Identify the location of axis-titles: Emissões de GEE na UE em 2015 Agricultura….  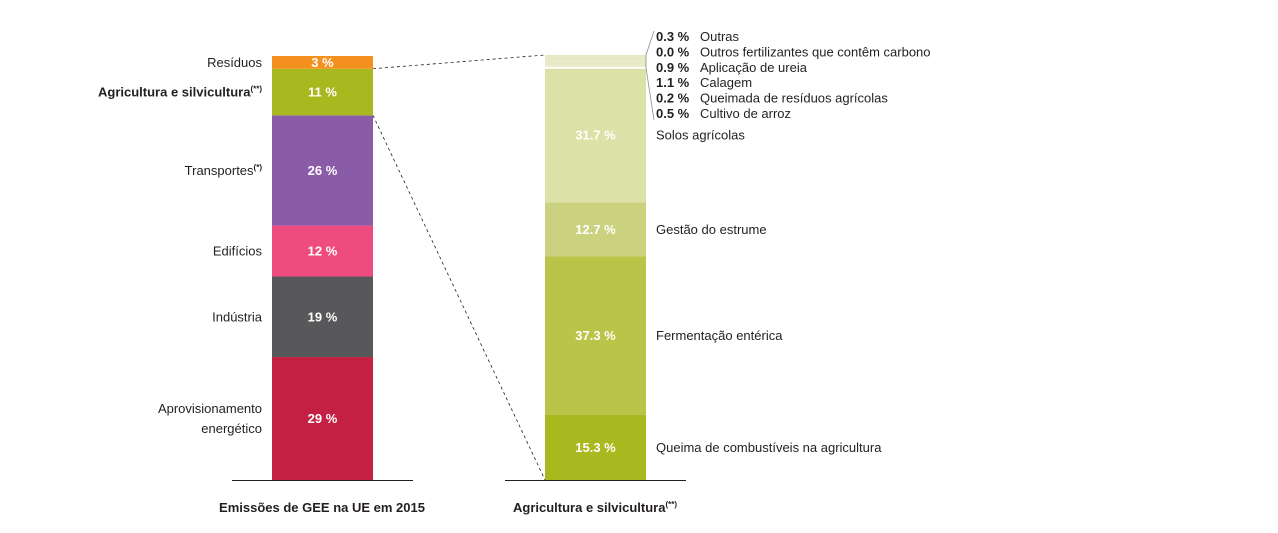
(448, 507).